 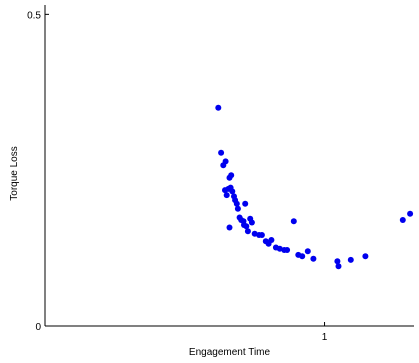 I want to click on x-tick-label: 1, so click(x=325, y=337).